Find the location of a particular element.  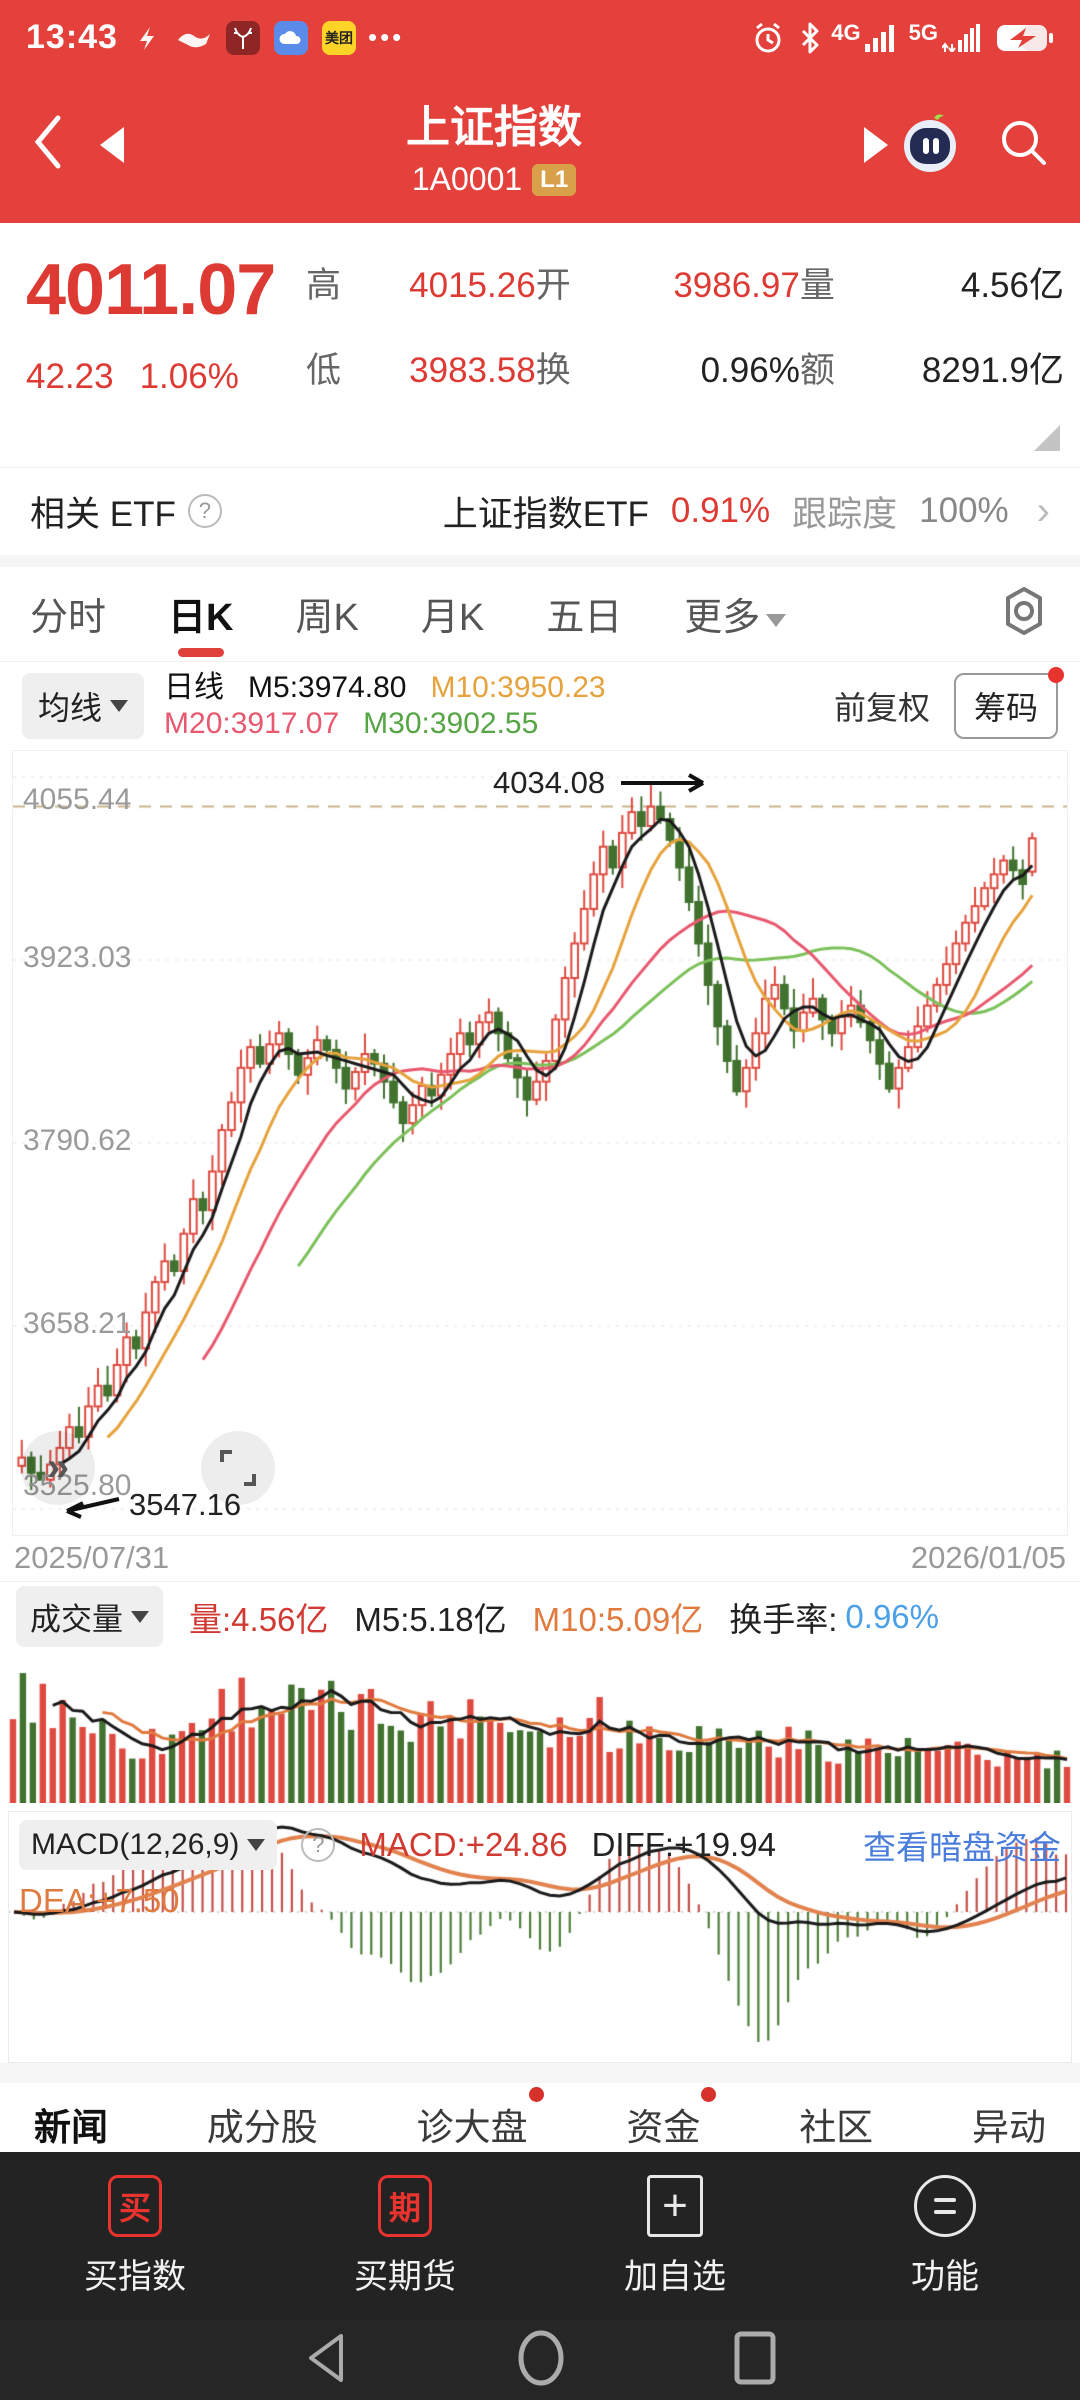

buy-icon: 买 is located at coordinates (135, 2205).